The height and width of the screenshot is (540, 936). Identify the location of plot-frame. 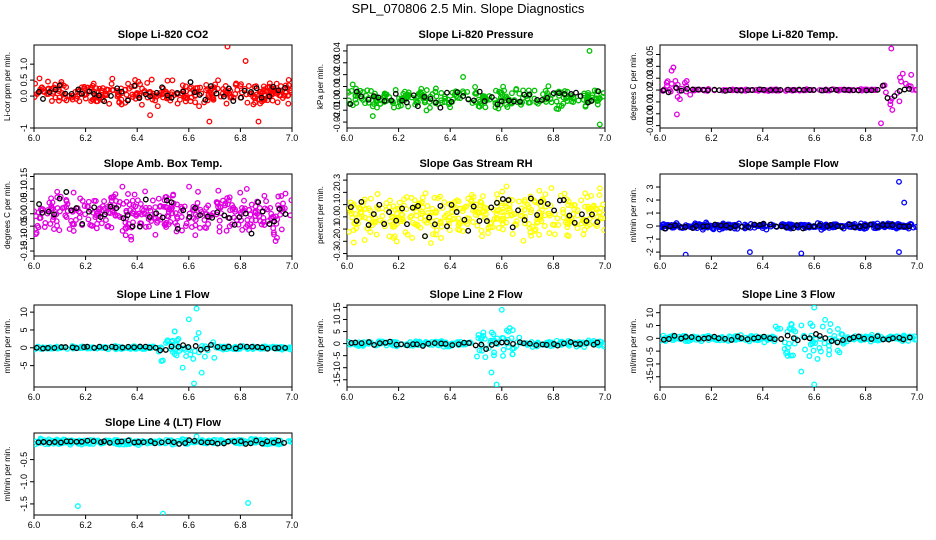
(476, 215).